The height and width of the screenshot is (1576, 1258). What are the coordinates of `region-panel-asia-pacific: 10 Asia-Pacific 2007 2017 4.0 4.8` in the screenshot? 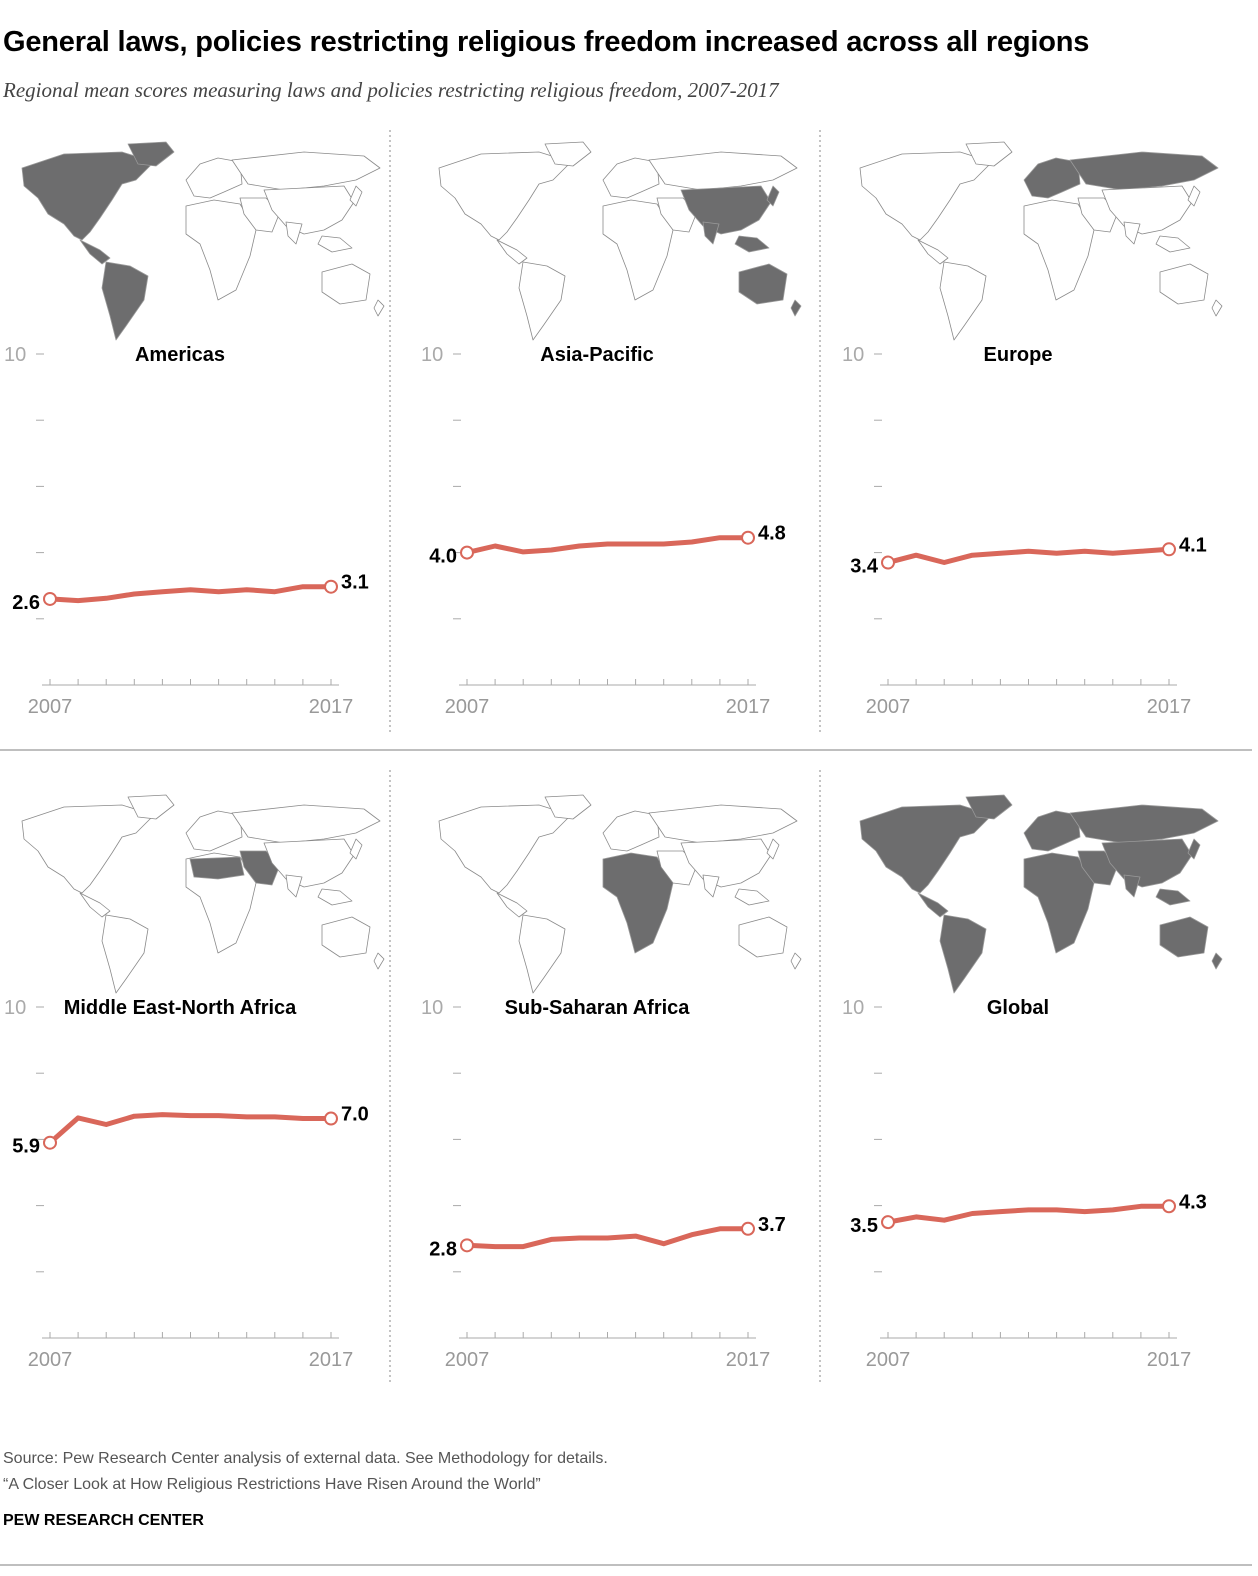 It's located at (617, 435).